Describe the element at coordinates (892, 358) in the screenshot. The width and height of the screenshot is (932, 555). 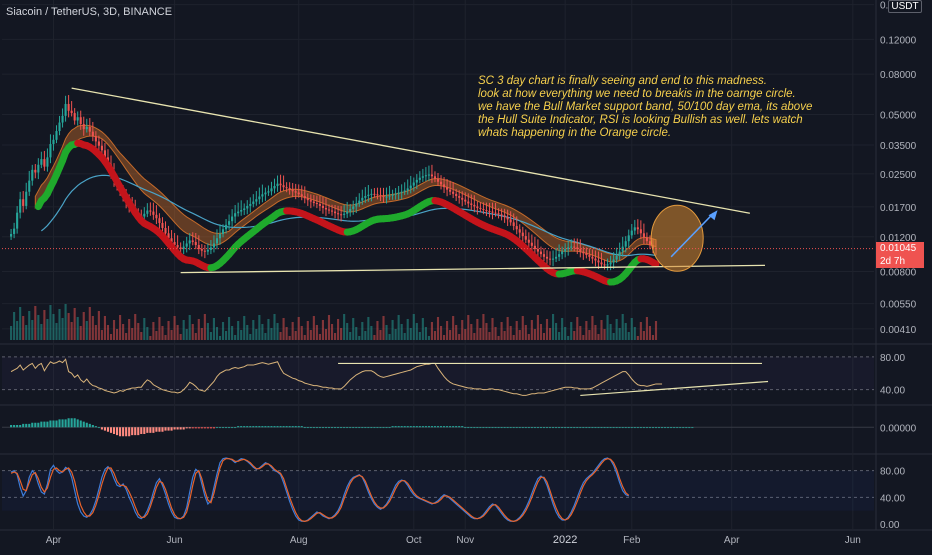
I see `rsi-axis-tick: 80.00` at that location.